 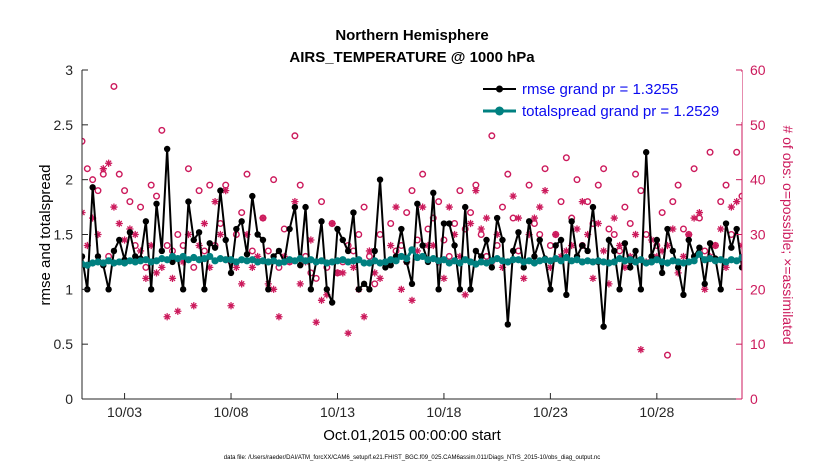 I want to click on x-axis-label: Oct.01,2015 00:00:00 start, so click(x=412, y=435).